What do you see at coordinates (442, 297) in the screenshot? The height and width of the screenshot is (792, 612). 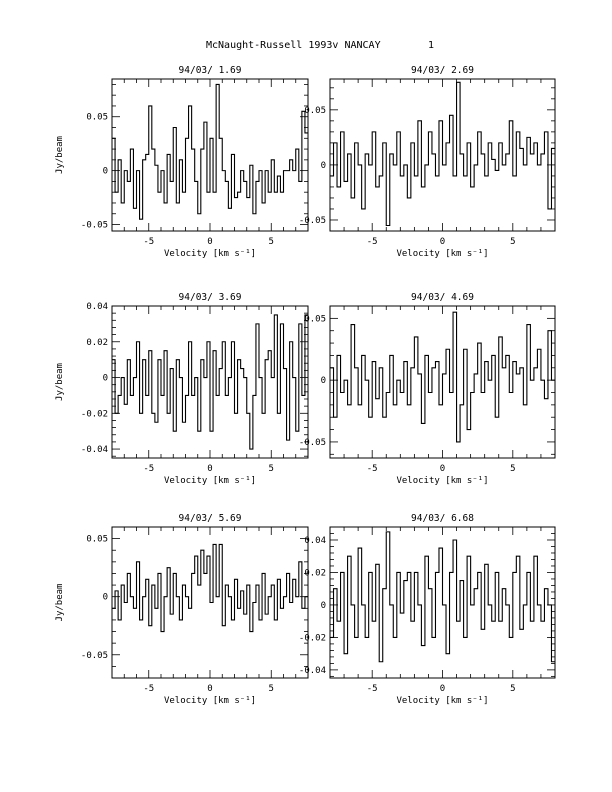 I see `panel-title: 94/03/ 4.69` at bounding box center [442, 297].